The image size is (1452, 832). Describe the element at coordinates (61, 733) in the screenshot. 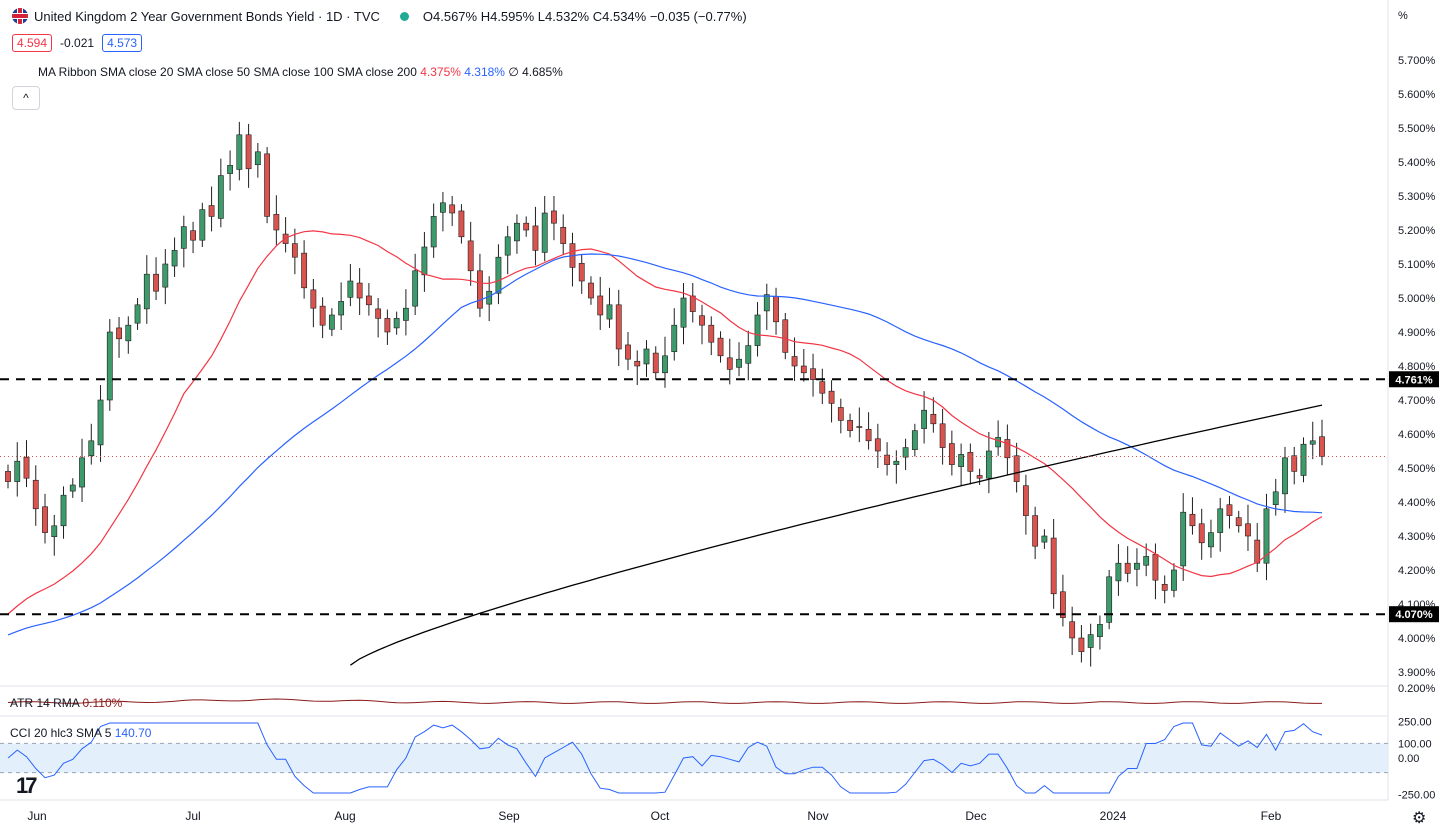

I see `cci-label: CCI 20 hlc3 SMA 5` at that location.